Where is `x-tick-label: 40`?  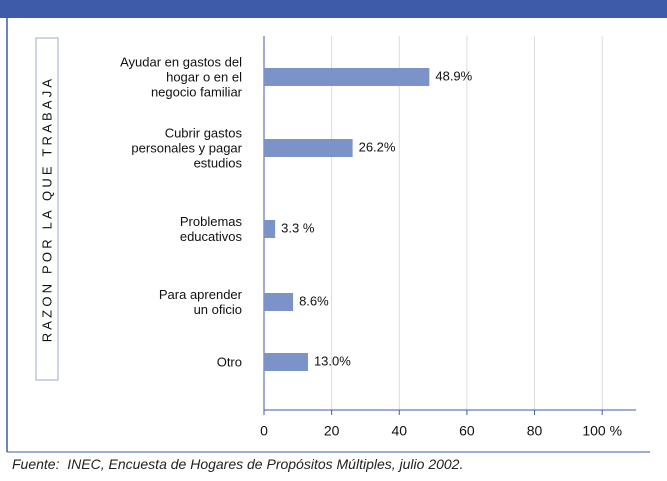
x-tick-label: 40 is located at coordinates (399, 431).